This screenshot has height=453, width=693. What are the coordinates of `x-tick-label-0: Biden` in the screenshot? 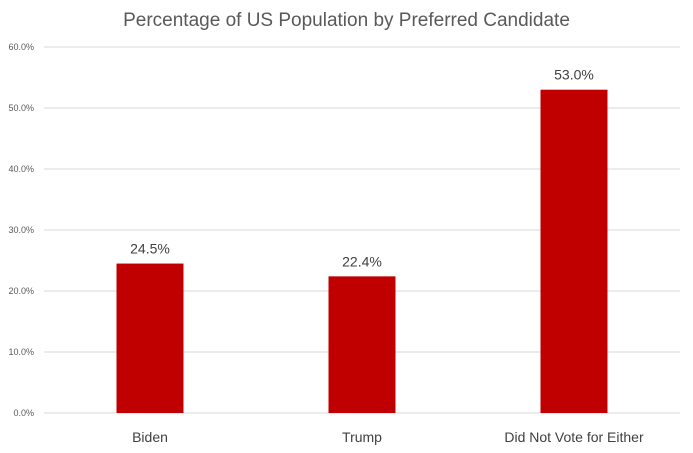 It's located at (150, 437).